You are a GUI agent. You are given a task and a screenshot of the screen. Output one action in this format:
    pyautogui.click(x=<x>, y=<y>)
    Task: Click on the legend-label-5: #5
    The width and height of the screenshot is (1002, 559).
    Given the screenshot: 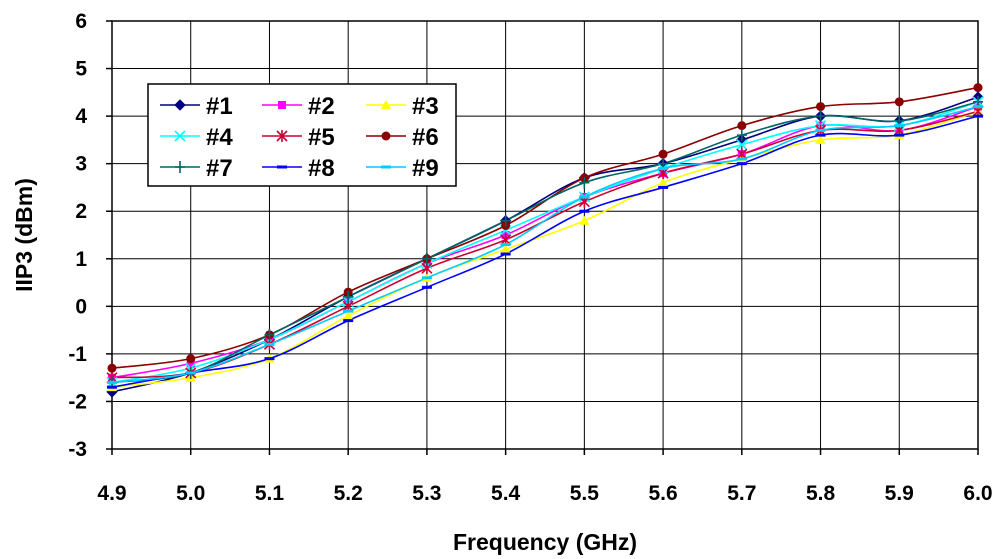 What is the action you would take?
    pyautogui.click(x=321, y=137)
    